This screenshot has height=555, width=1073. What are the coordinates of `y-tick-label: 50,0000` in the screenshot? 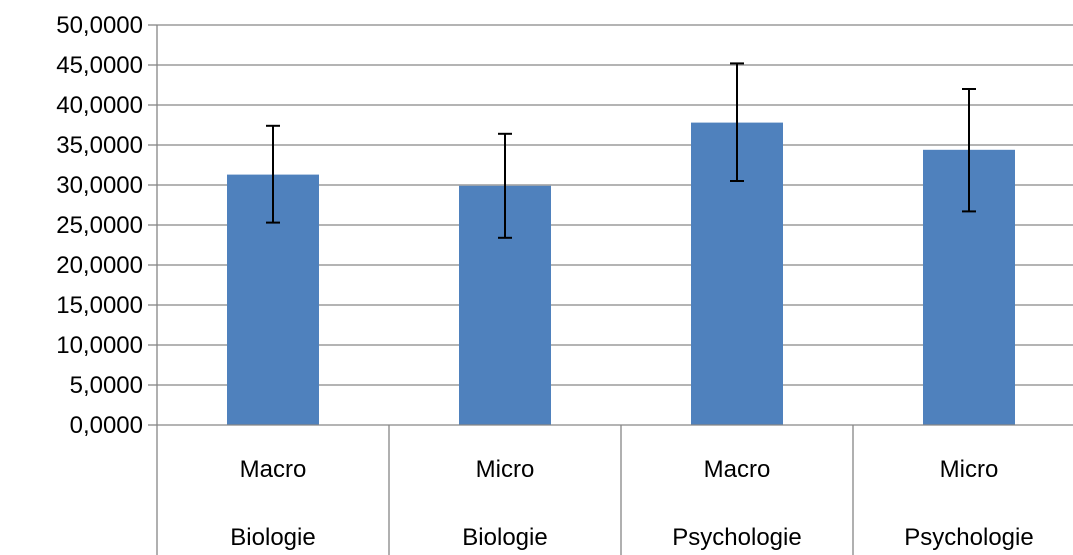 It's located at (99, 25).